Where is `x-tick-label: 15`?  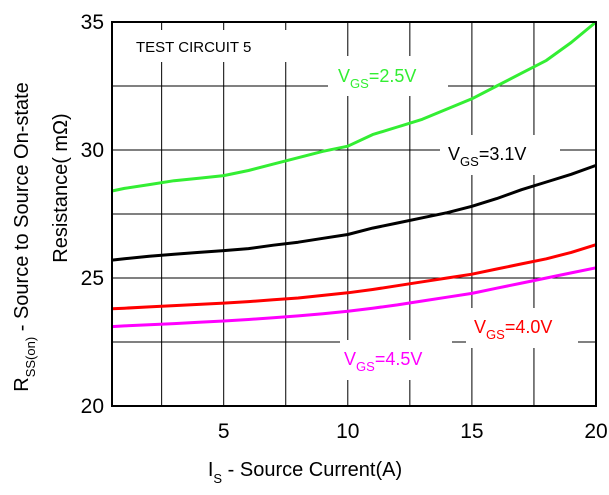
x-tick-label: 15 is located at coordinates (471, 431).